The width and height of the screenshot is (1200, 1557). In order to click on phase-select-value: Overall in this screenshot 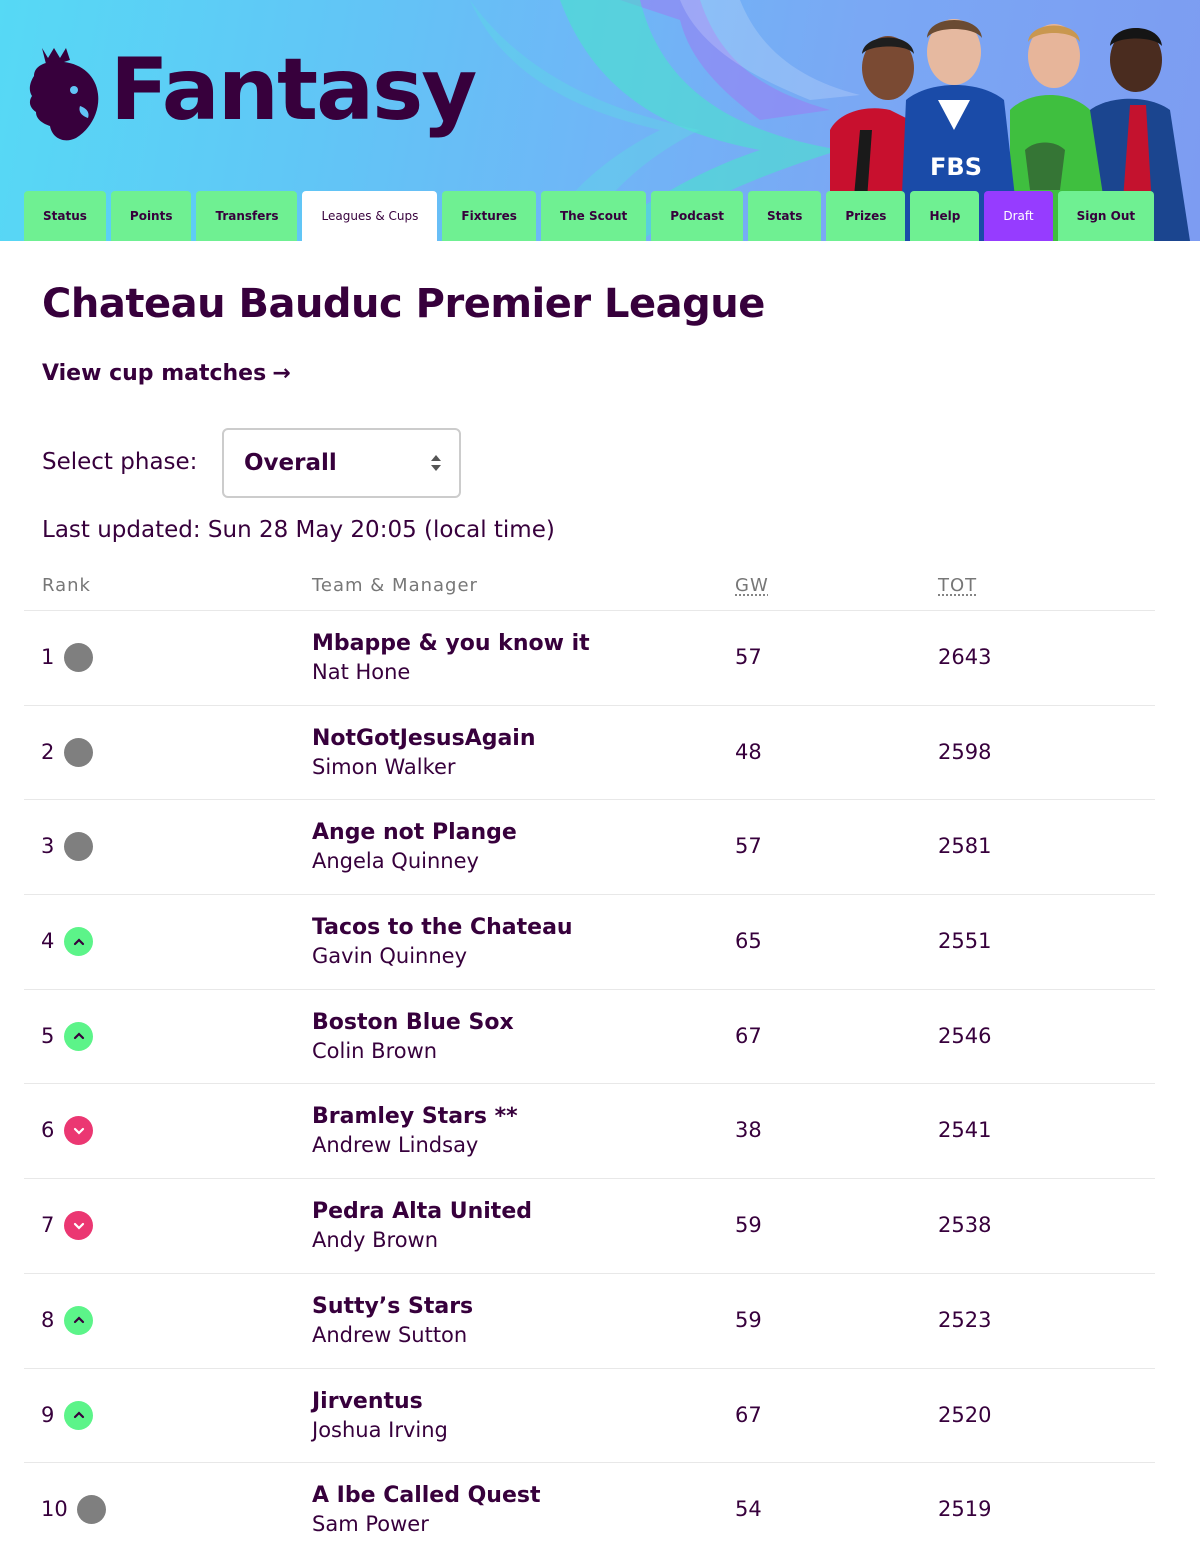, I will do `click(290, 463)`.